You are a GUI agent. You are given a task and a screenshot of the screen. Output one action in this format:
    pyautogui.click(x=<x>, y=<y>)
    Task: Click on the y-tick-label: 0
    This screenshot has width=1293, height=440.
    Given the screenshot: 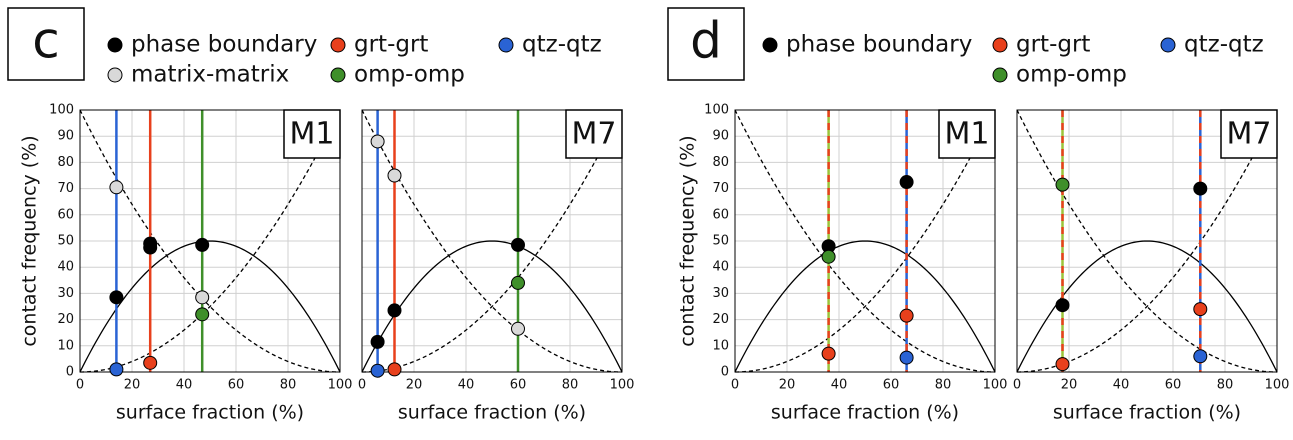 What is the action you would take?
    pyautogui.click(x=70, y=372)
    